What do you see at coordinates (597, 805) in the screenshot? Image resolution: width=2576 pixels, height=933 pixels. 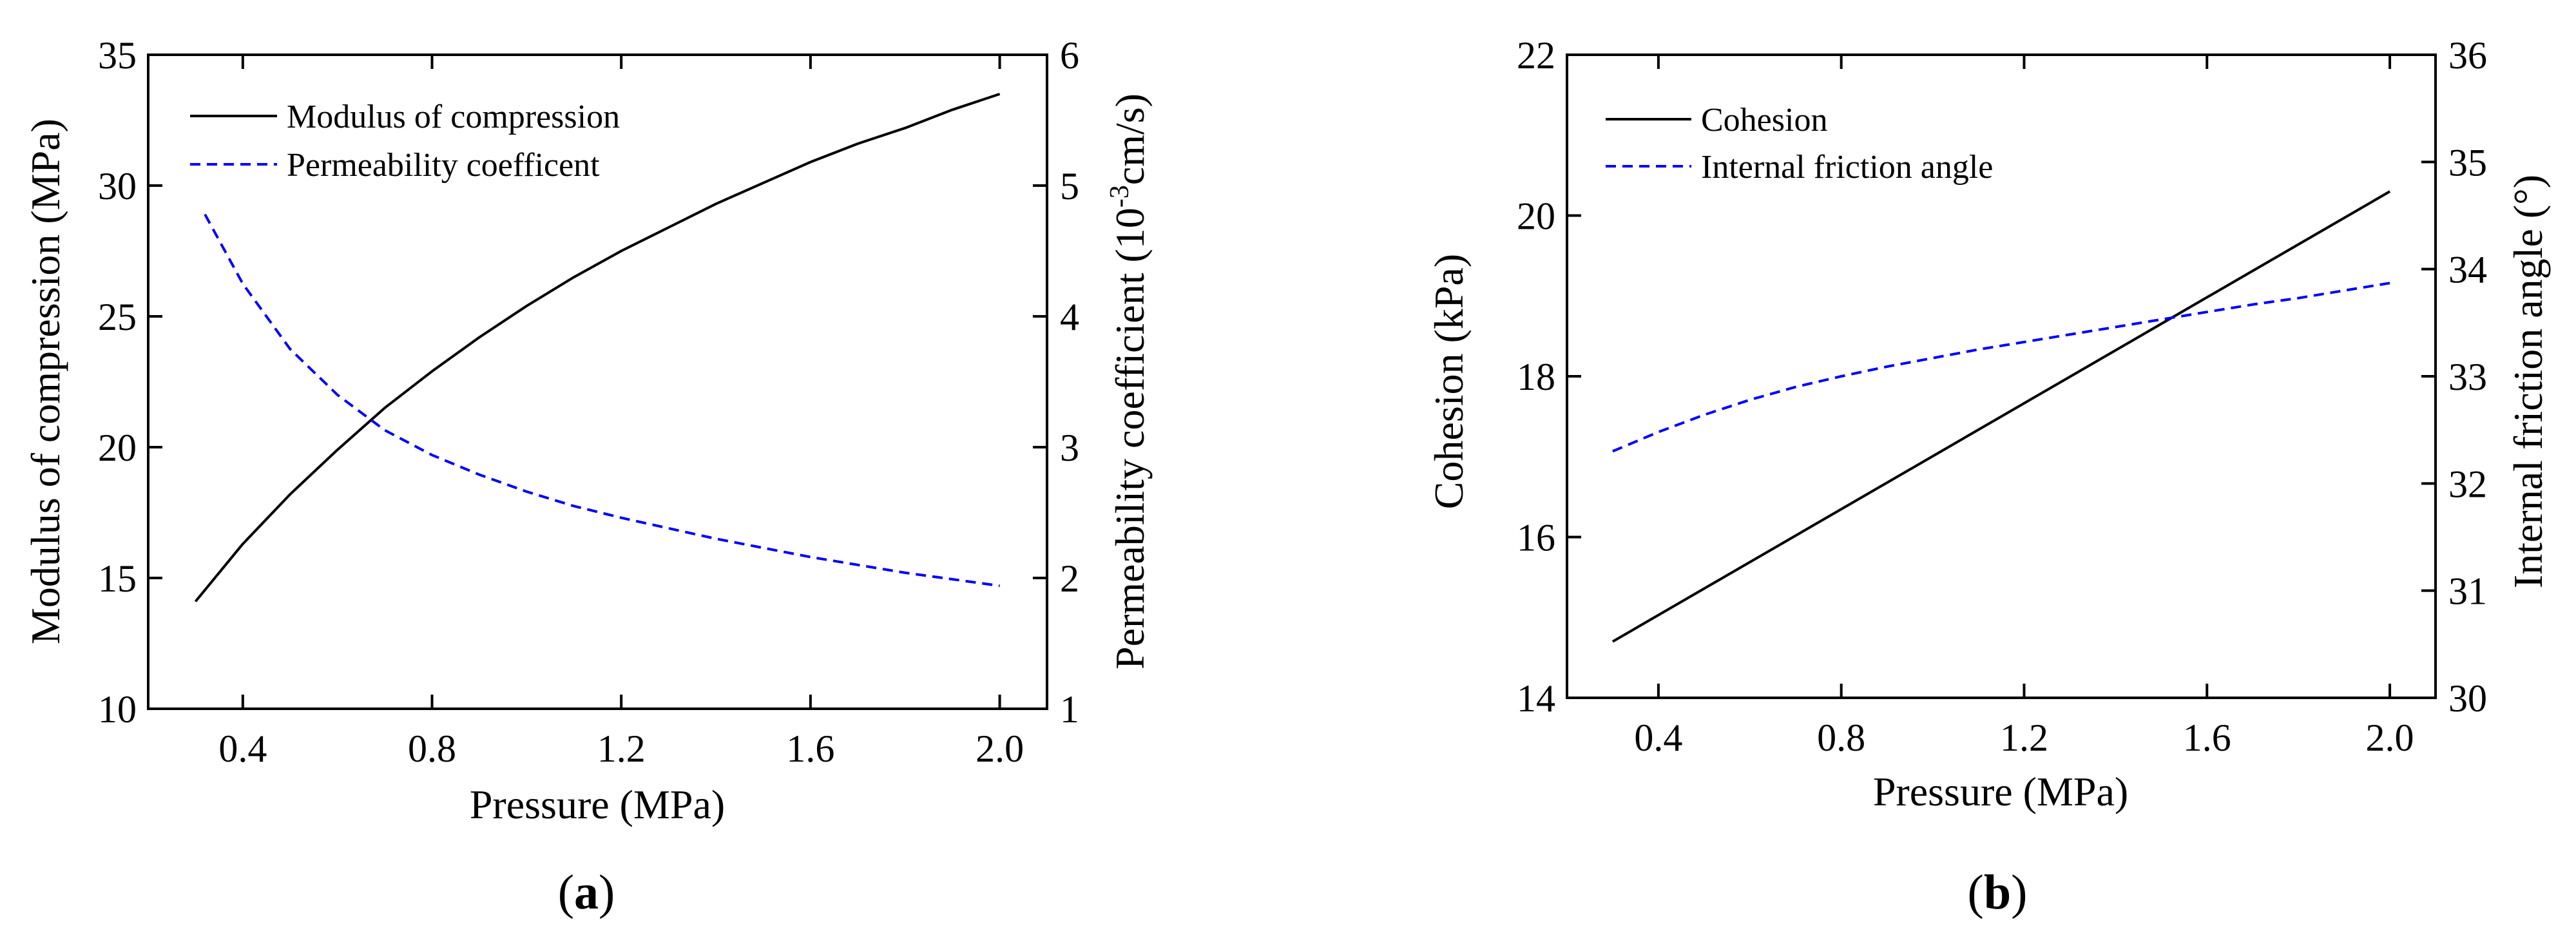 I see `x-axis-label-a: Pressure (MPa)` at bounding box center [597, 805].